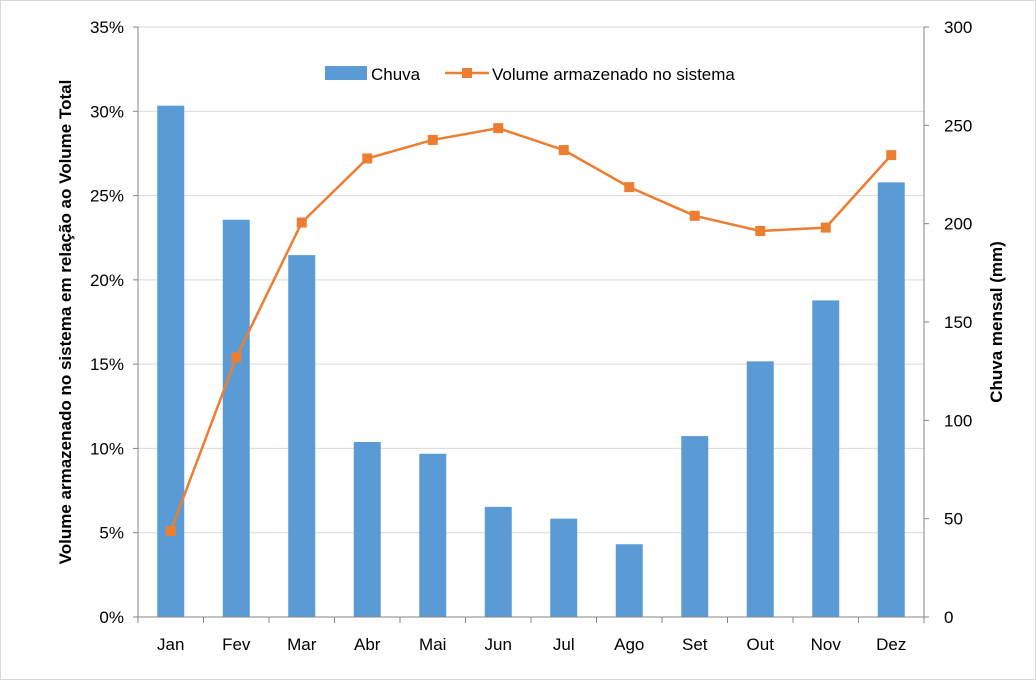 This screenshot has width=1036, height=680. I want to click on right-axis-tick-label: 50, so click(953, 519).